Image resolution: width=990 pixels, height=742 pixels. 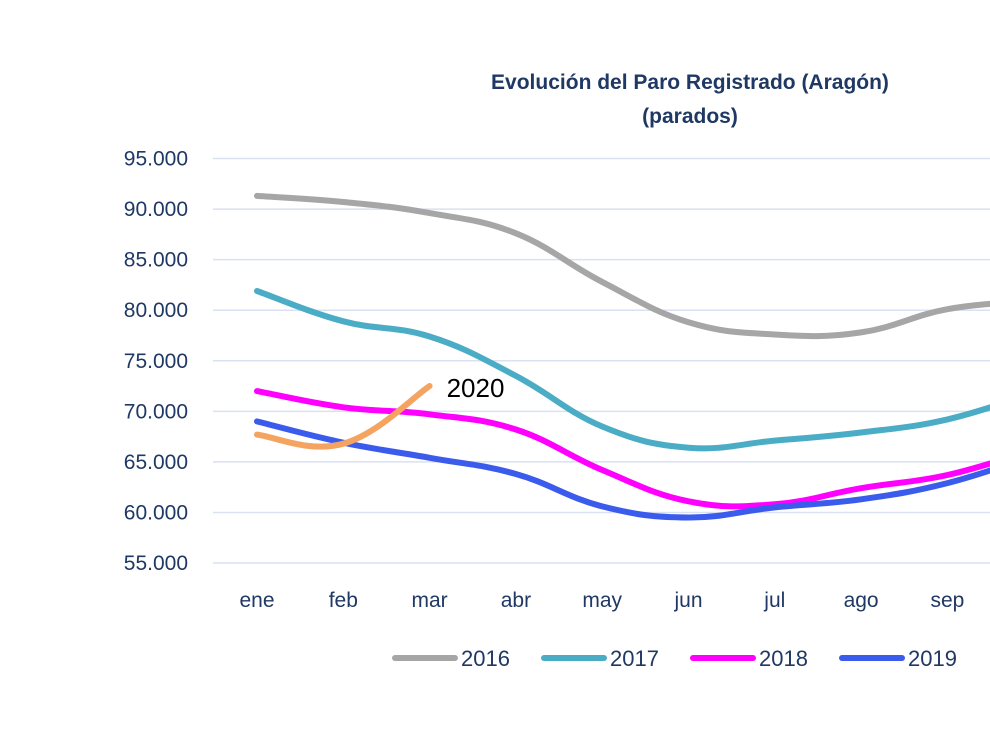 What do you see at coordinates (156, 411) in the screenshot?
I see `y-tick-label: 70.000` at bounding box center [156, 411].